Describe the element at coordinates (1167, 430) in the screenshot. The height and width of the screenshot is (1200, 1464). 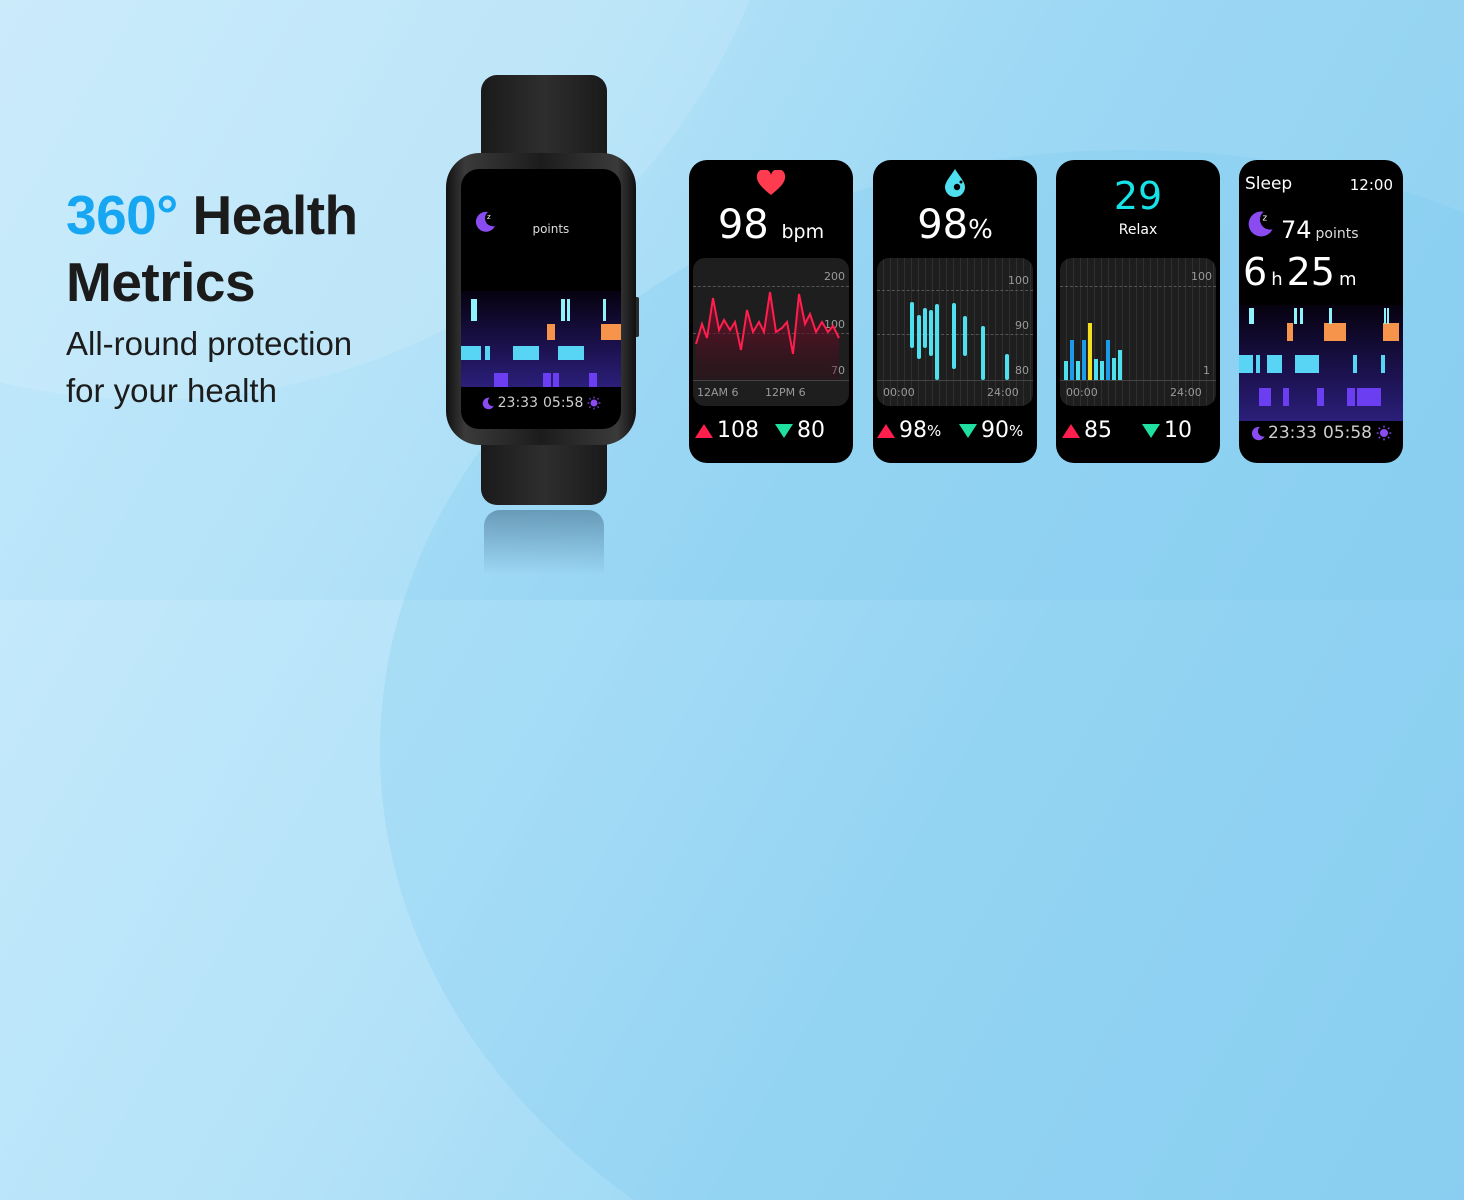
I see `stress-min: 10` at that location.